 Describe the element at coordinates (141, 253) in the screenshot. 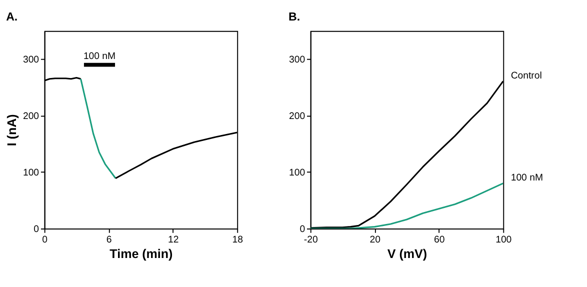

I see `x-axis-title: Time (min)` at that location.